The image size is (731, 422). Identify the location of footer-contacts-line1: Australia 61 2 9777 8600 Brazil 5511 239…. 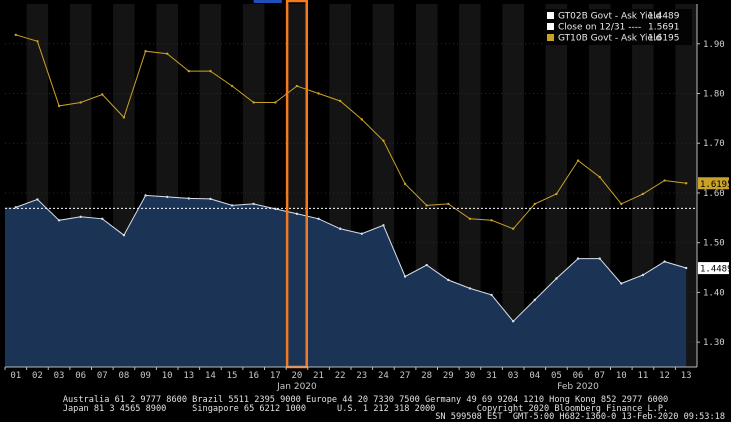
(365, 400).